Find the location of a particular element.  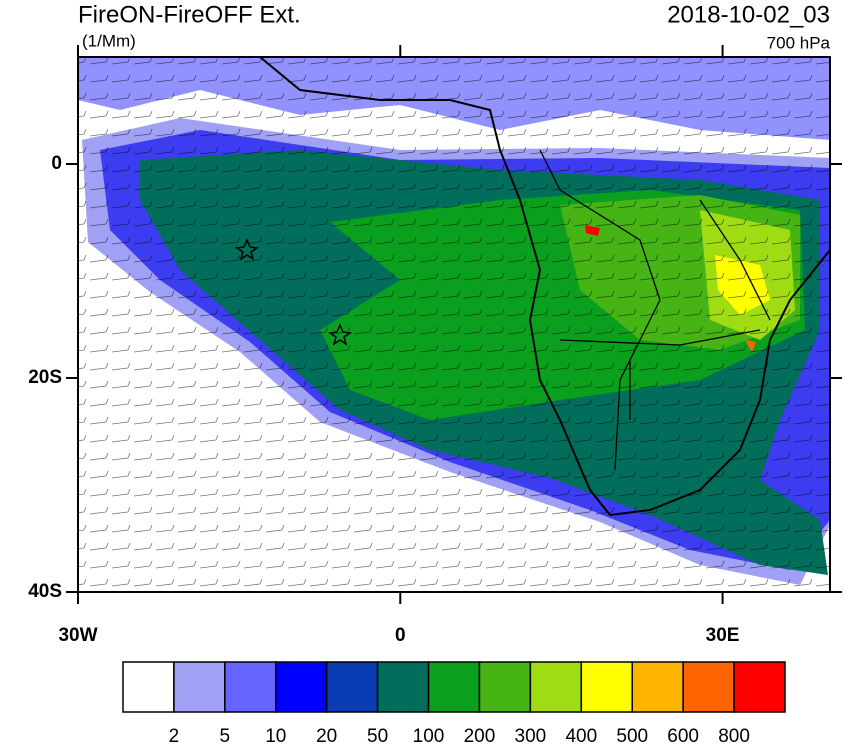

colorbar-label: 2 is located at coordinates (174, 736).